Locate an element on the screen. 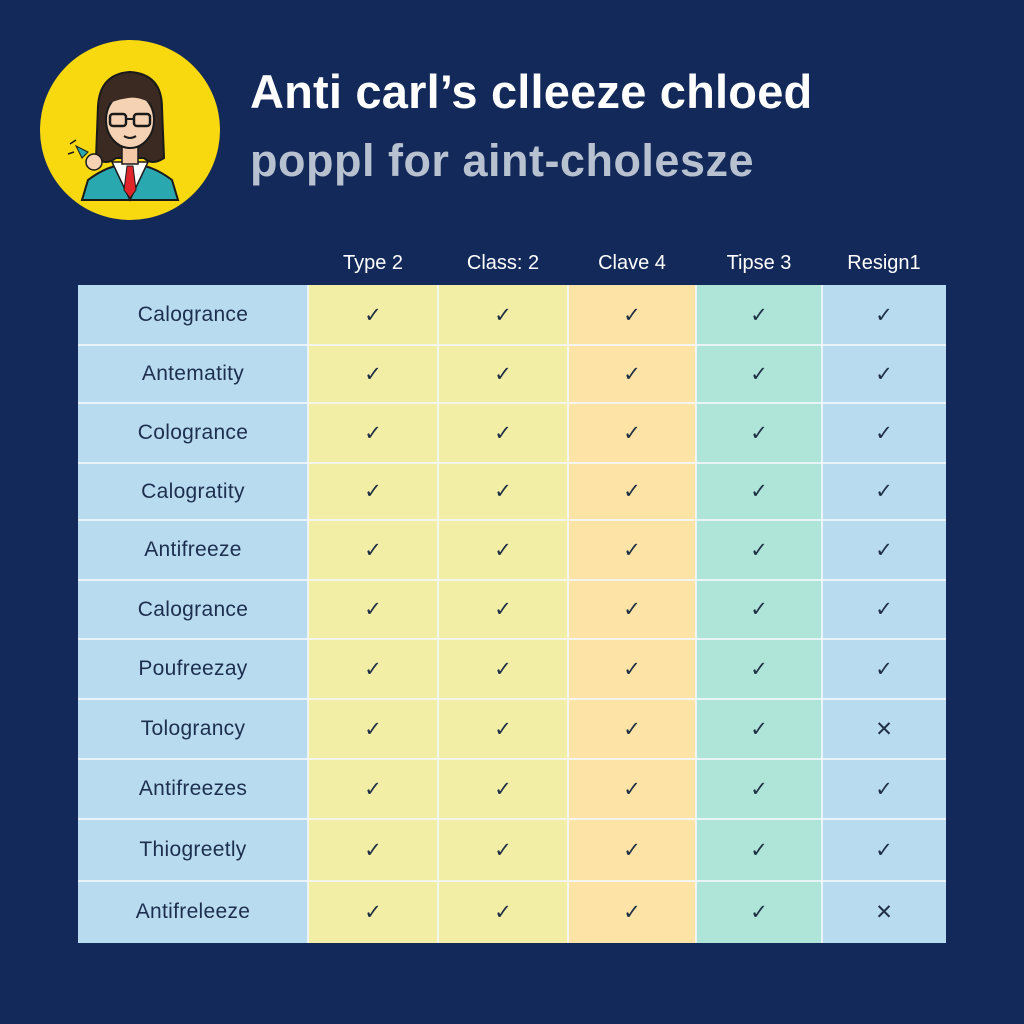 The width and height of the screenshot is (1024, 1024). row-label: Thiogreetly is located at coordinates (193, 849).